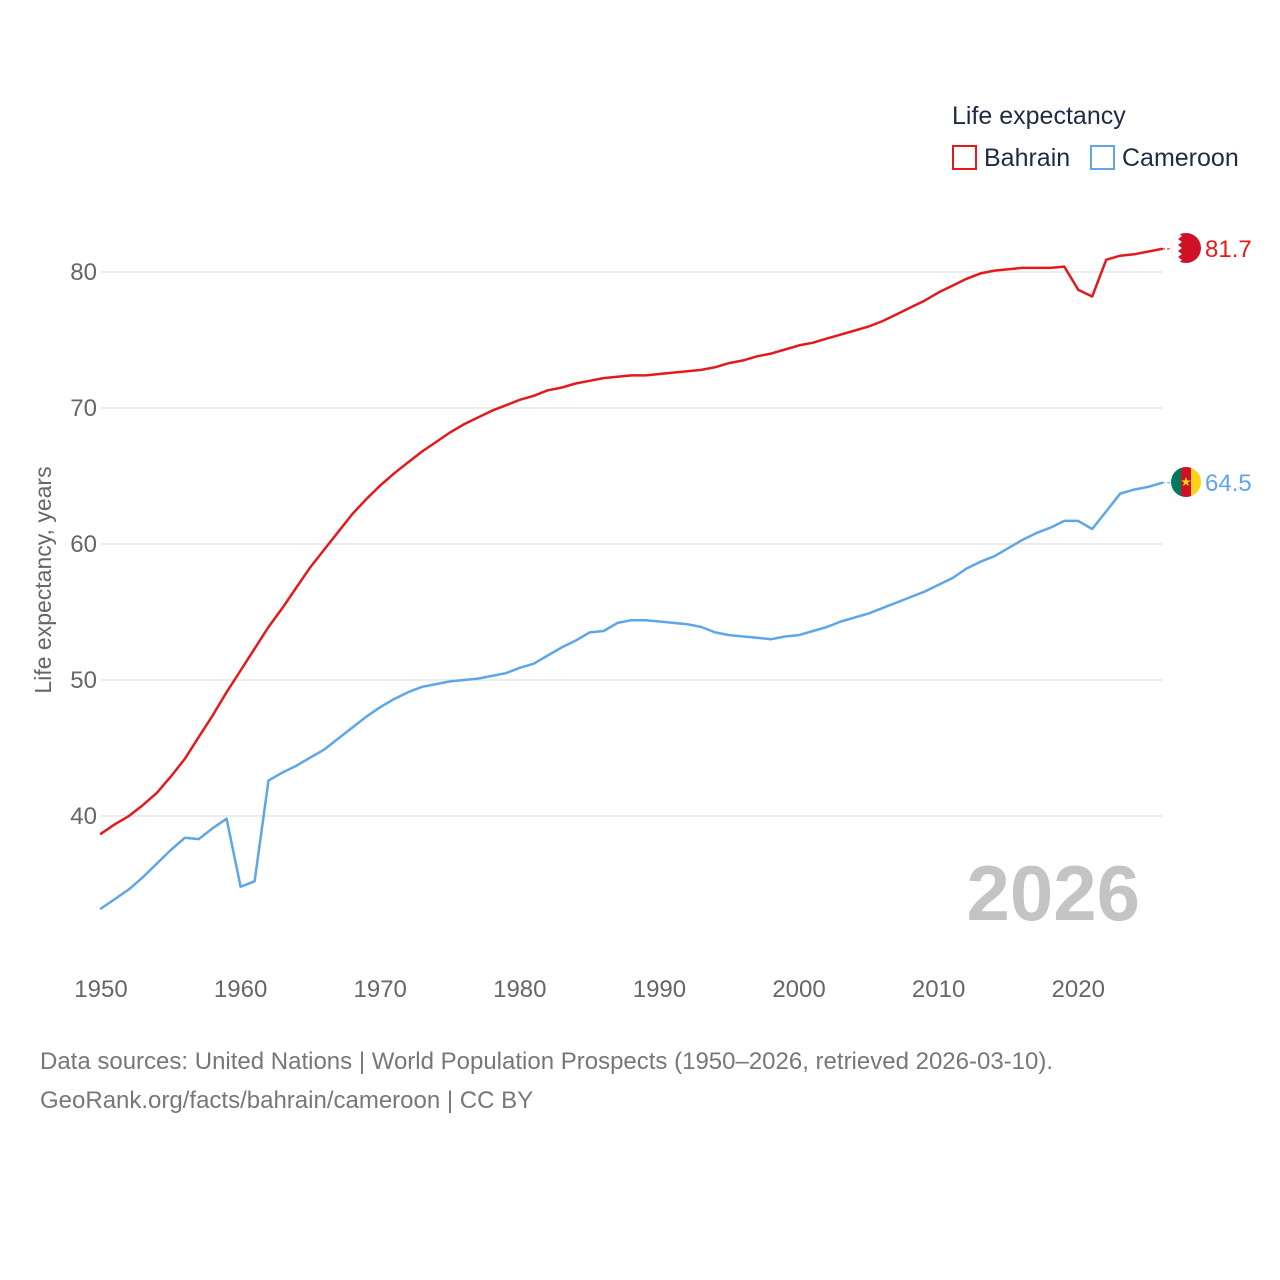  I want to click on bahrain-flag-icon, so click(1186, 248).